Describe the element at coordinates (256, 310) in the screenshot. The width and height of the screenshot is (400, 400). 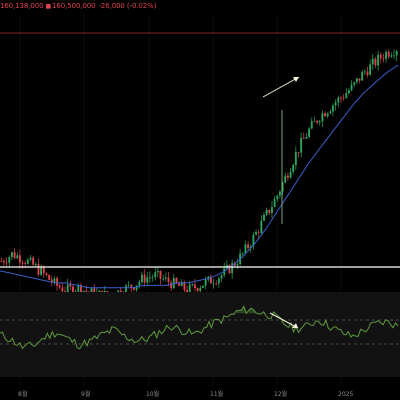
I see `rsi-overbought-fill` at that location.